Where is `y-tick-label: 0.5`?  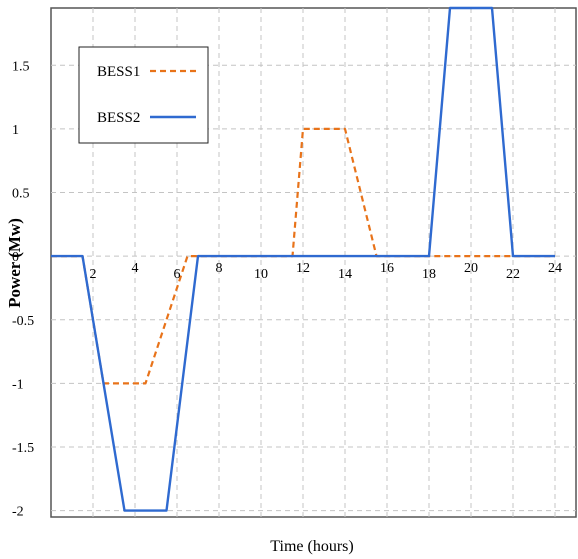
y-tick-label: 0.5 is located at coordinates (21, 194).